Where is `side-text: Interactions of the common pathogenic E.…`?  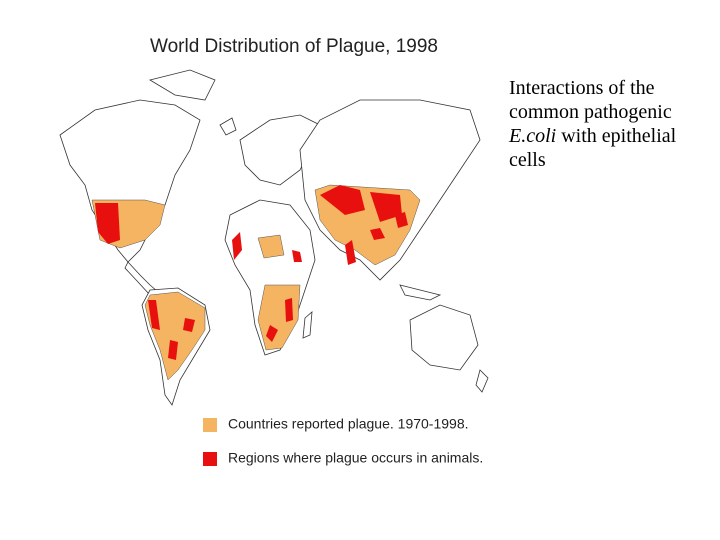
side-text: Interactions of the common pathogenic E.… is located at coordinates (613, 124).